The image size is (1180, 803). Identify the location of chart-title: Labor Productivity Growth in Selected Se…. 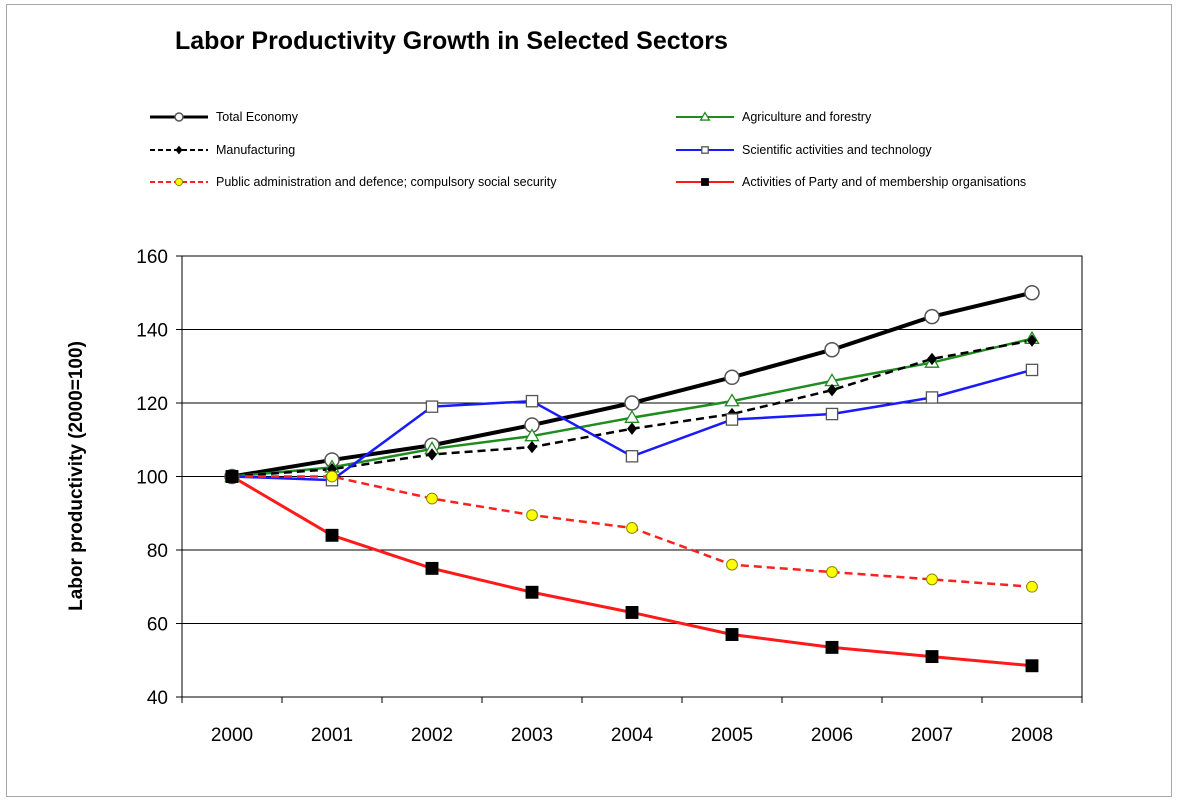
(451, 41).